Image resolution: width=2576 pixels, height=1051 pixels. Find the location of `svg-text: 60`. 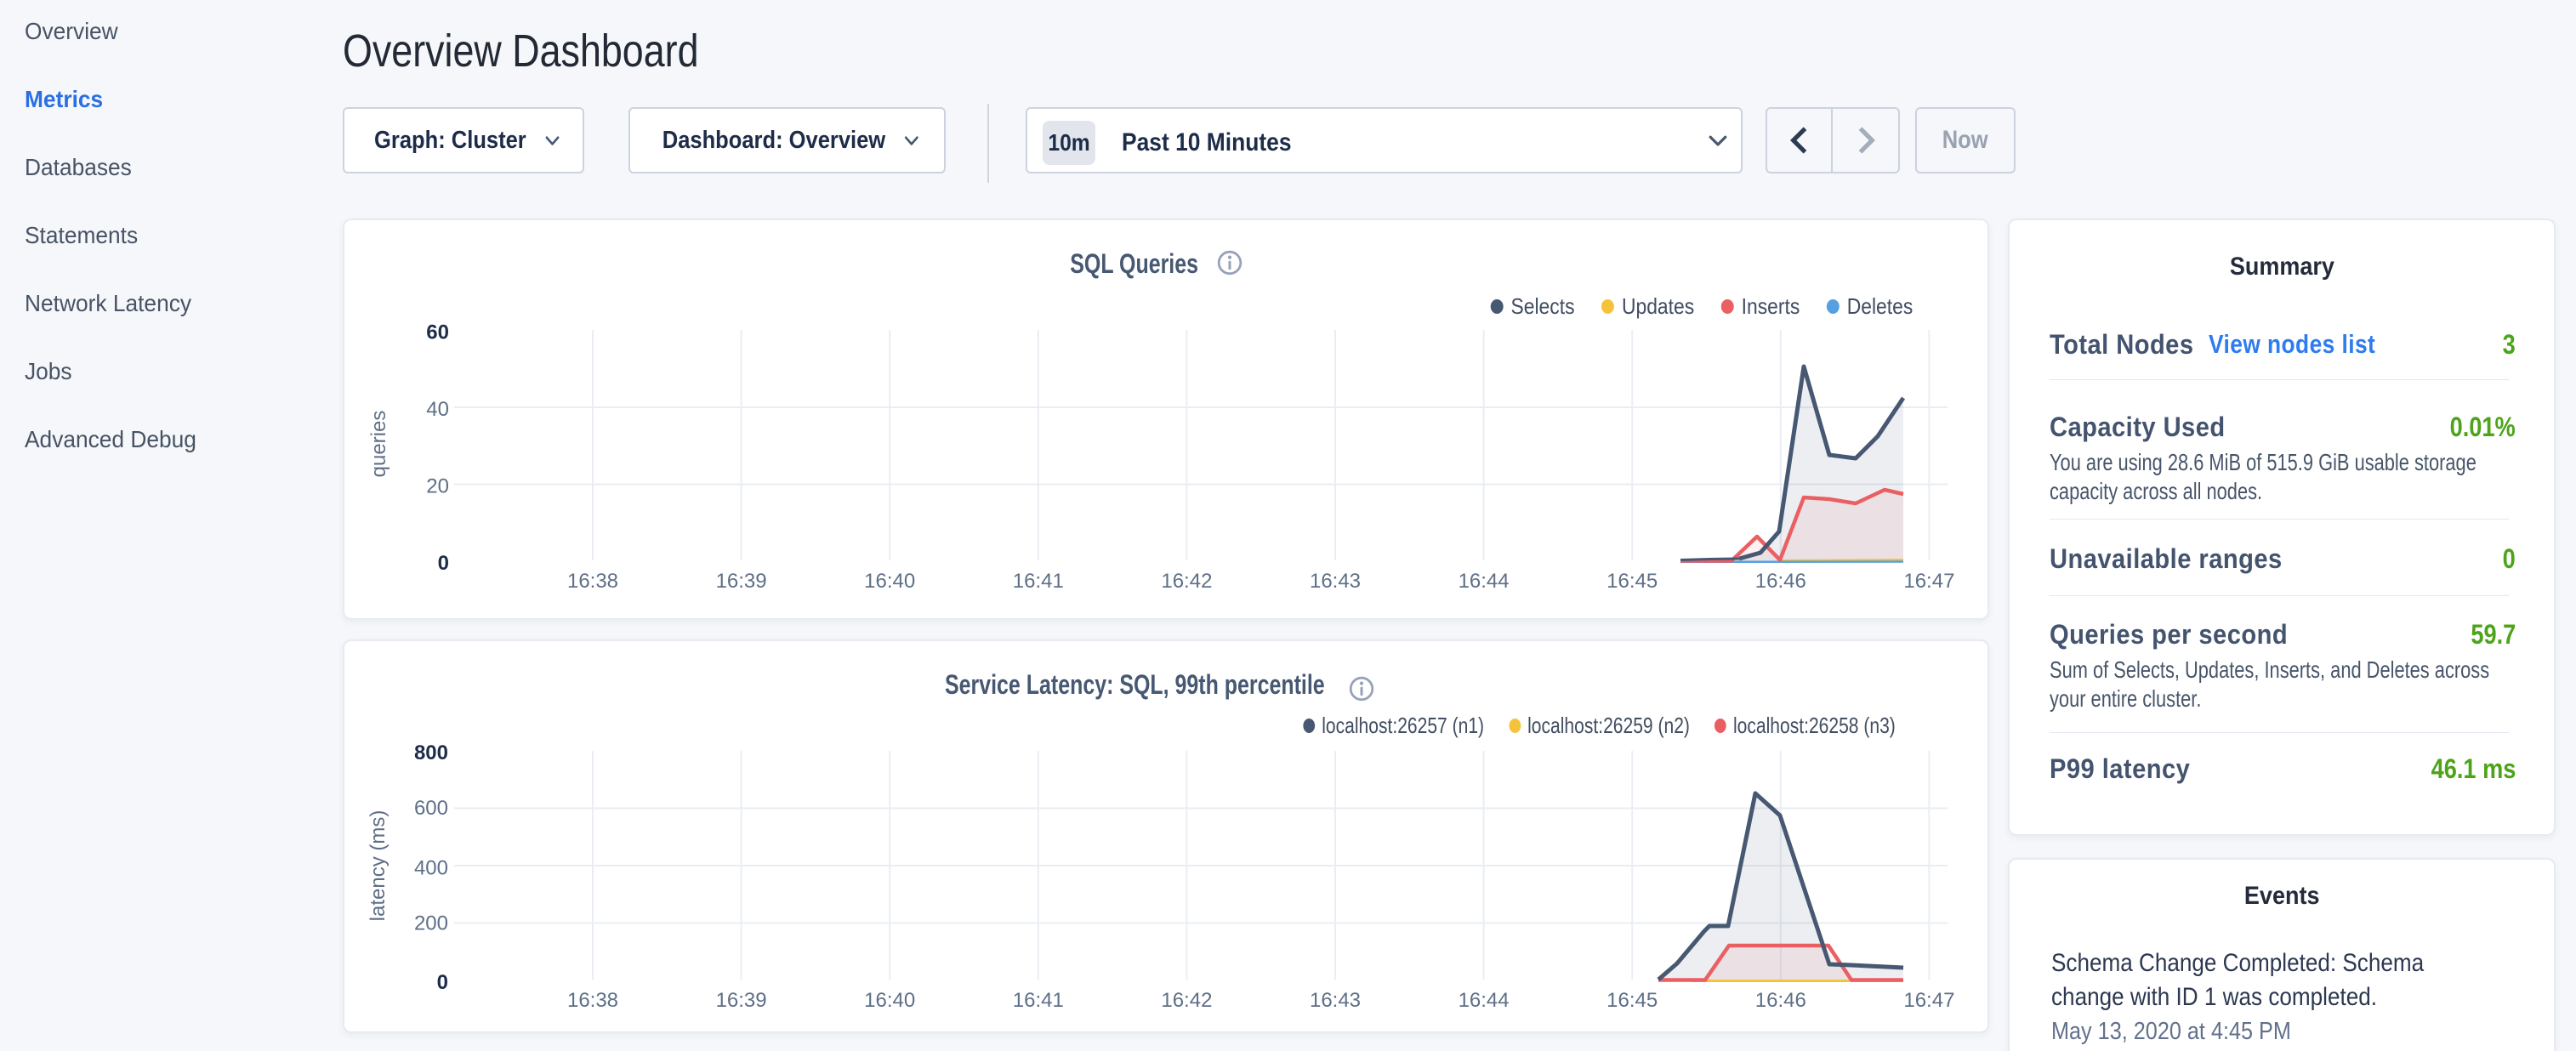

svg-text: 60 is located at coordinates (437, 332).